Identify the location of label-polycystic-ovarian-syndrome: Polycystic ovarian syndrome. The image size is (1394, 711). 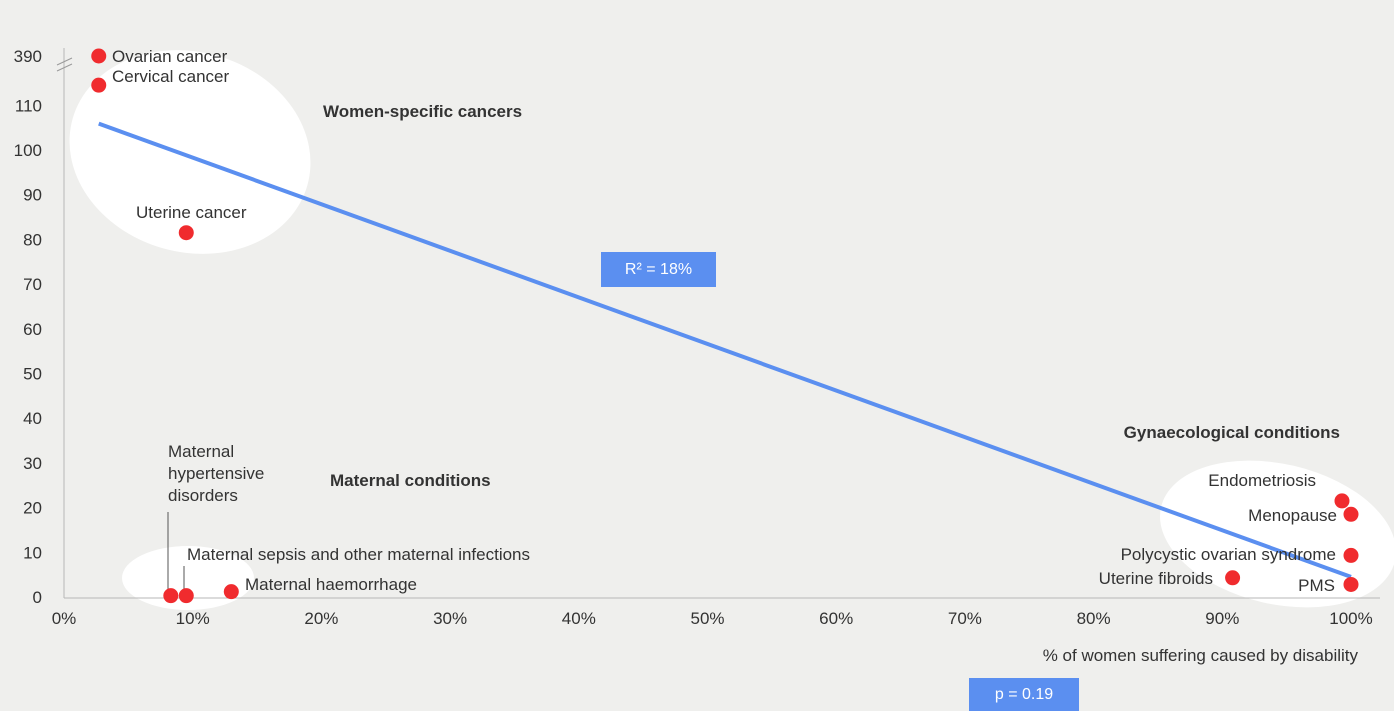
(1228, 554).